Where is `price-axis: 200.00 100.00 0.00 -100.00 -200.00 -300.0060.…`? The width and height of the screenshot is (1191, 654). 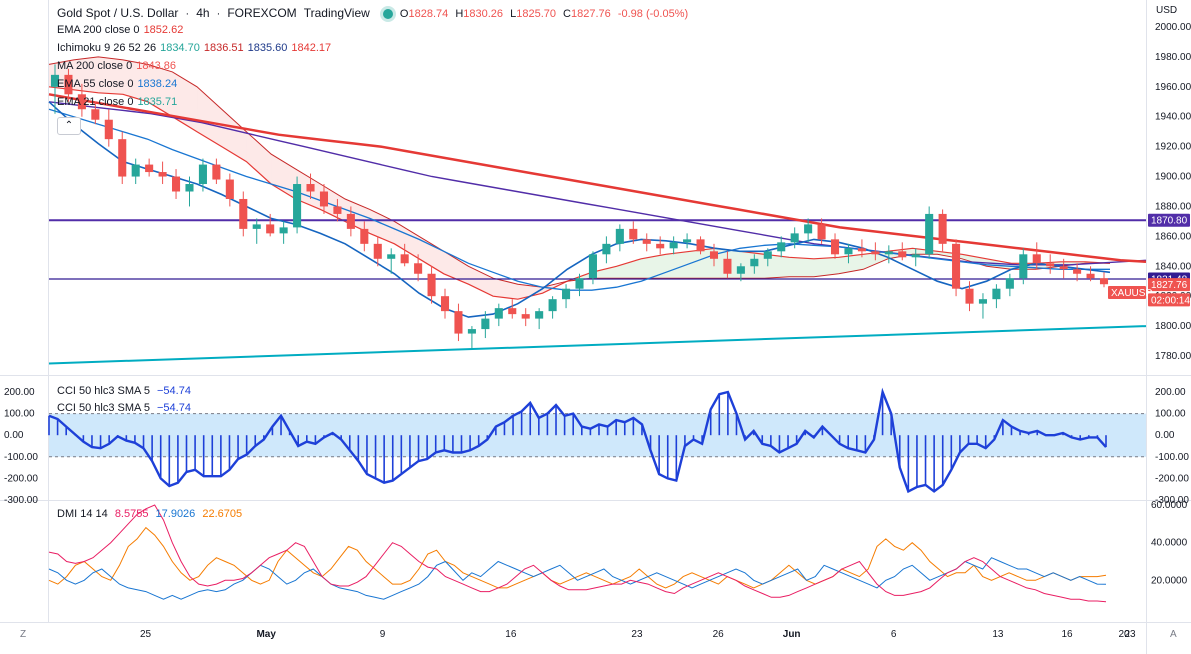 price-axis: 200.00 100.00 0.00 -100.00 -200.00 -300.0060.… is located at coordinates (1149, 304).